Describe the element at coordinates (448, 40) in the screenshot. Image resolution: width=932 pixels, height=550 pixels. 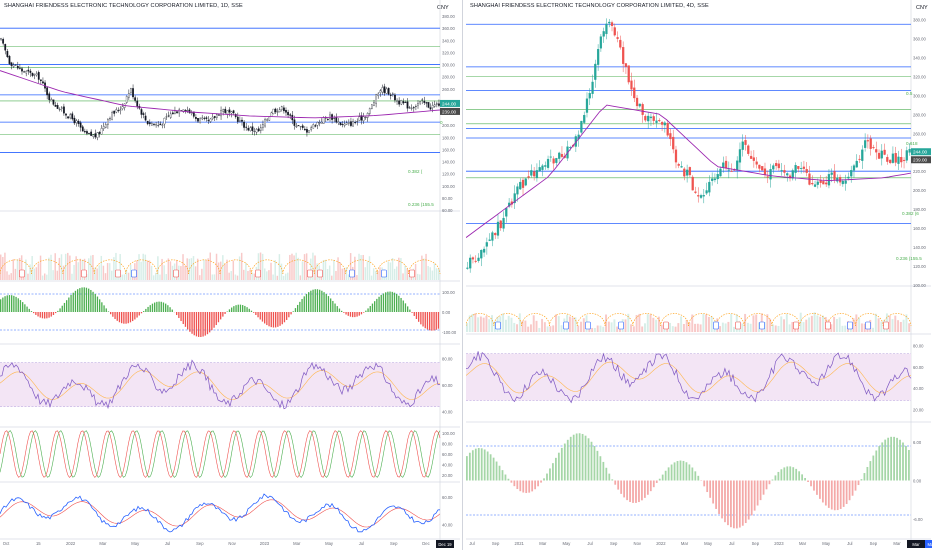
I see `price-axis-tick: 340.00` at that location.